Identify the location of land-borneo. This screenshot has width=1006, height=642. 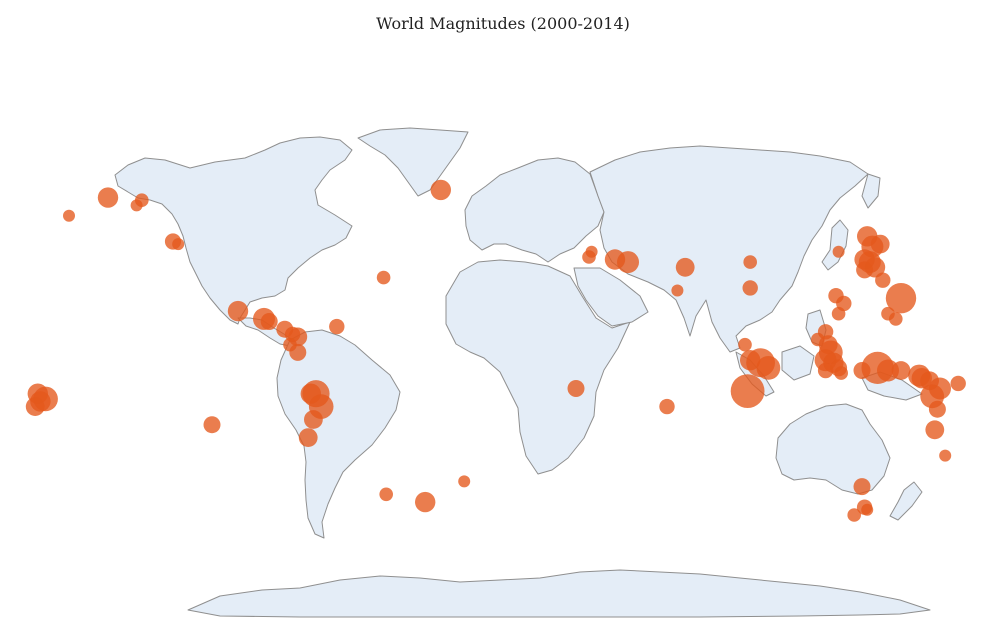
(798, 363).